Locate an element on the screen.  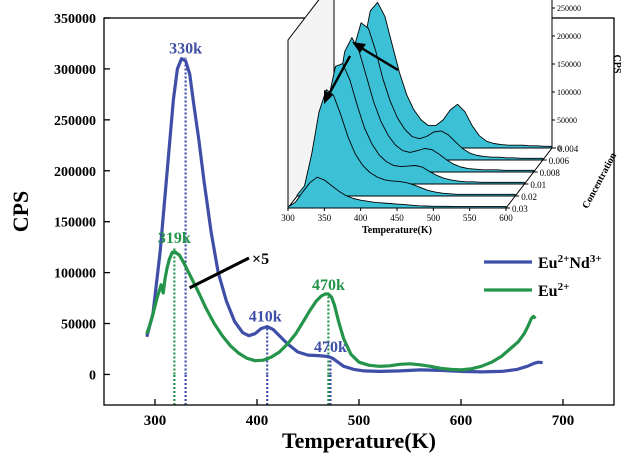
inset-concentration-tick-label: 0.02 is located at coordinates (529, 197).